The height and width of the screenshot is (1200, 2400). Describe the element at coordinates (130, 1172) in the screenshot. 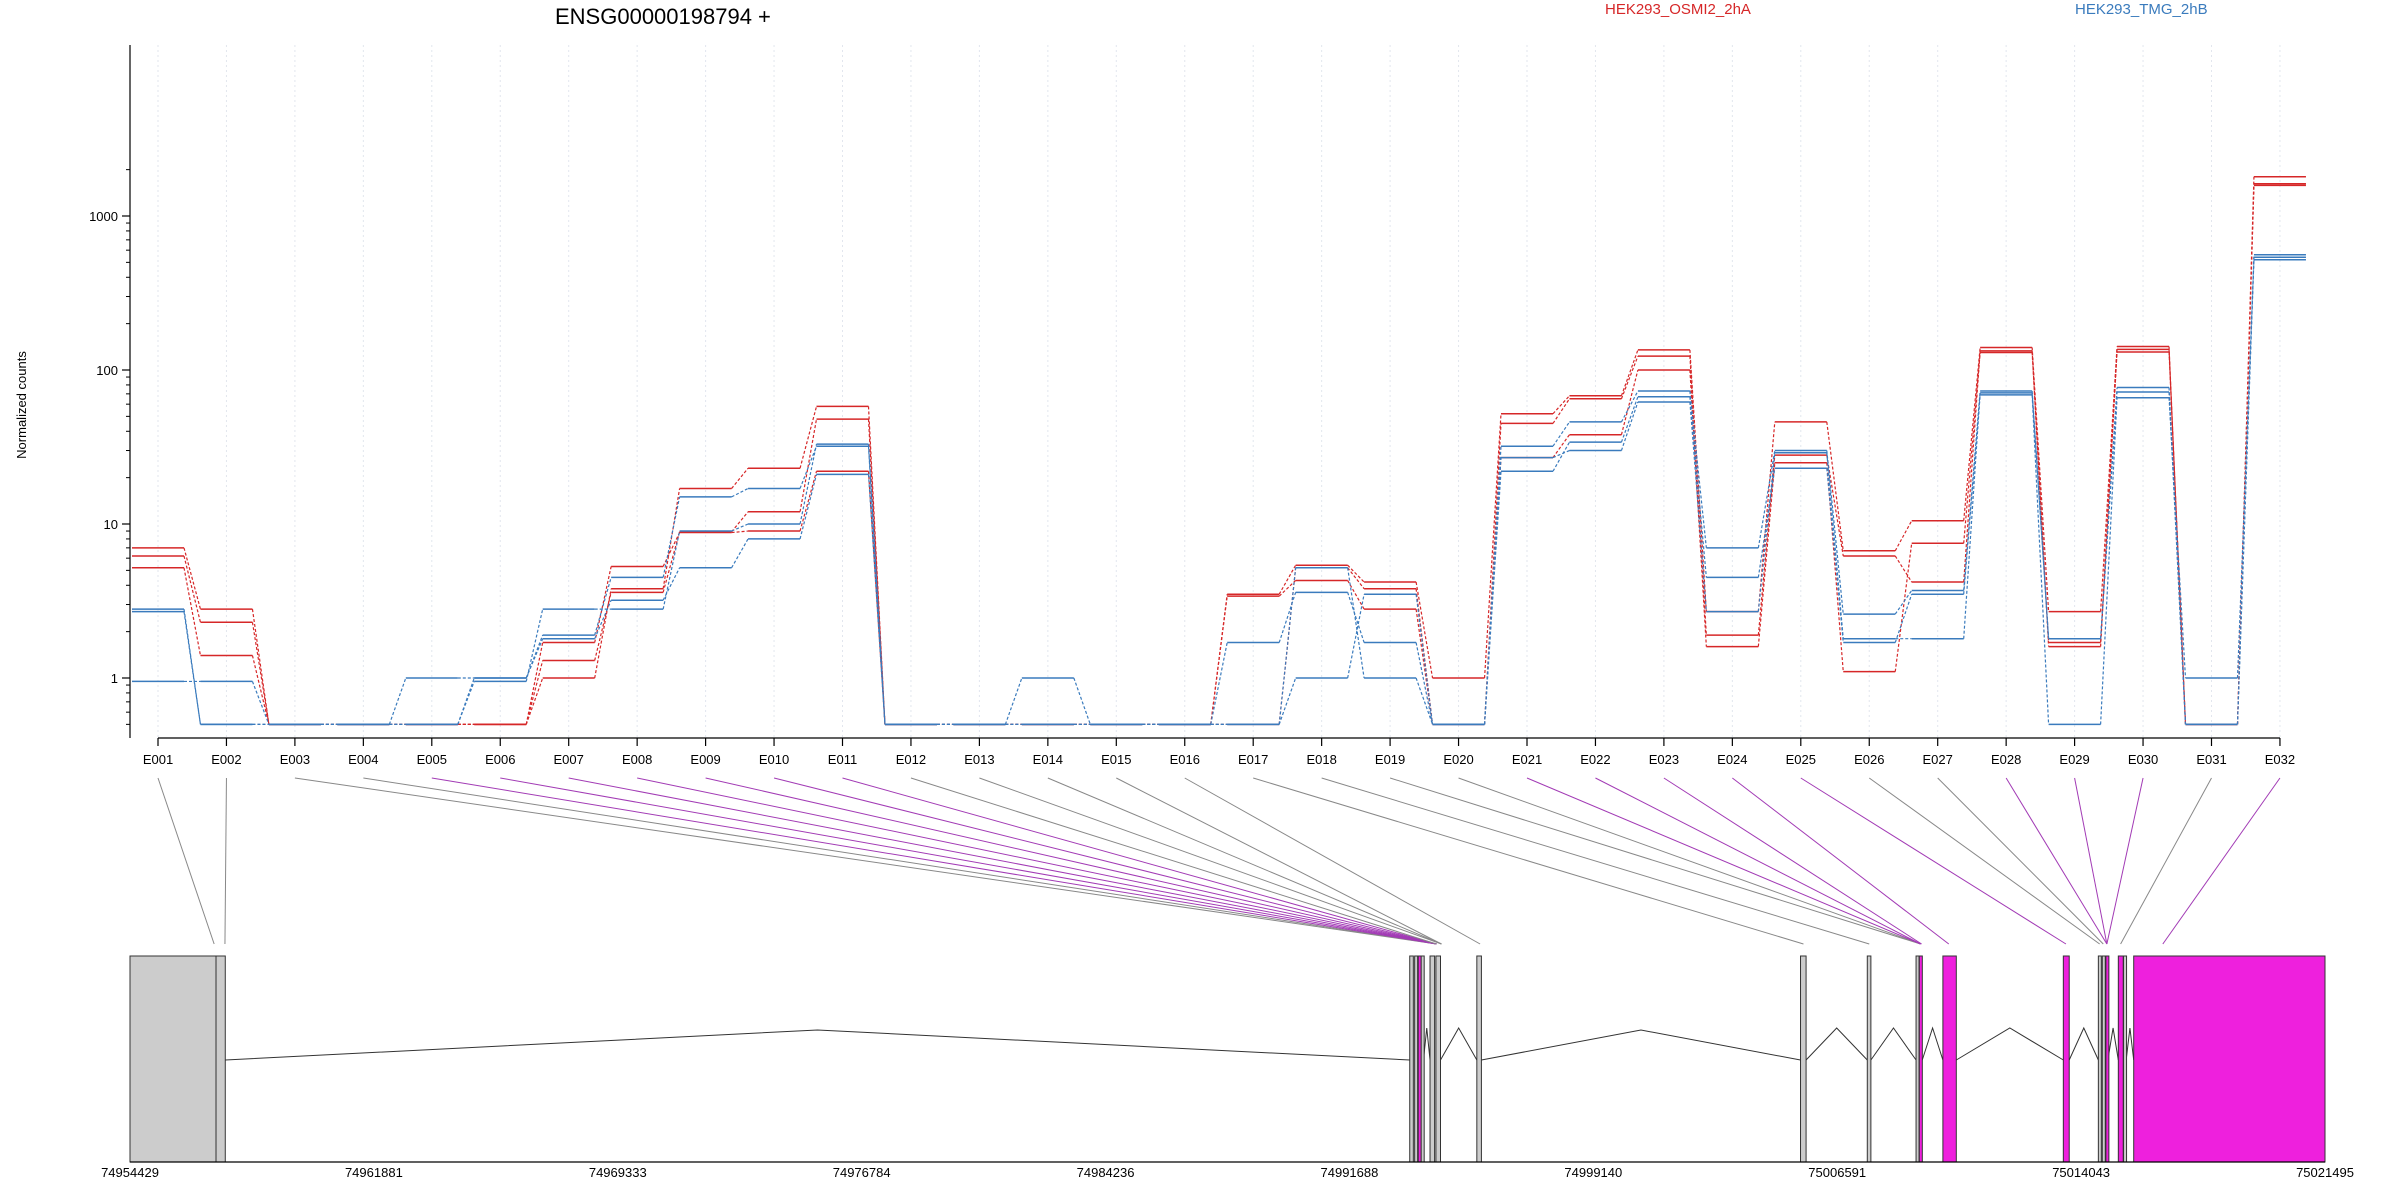

I see `genomic-coordinate-label: 74954429` at that location.